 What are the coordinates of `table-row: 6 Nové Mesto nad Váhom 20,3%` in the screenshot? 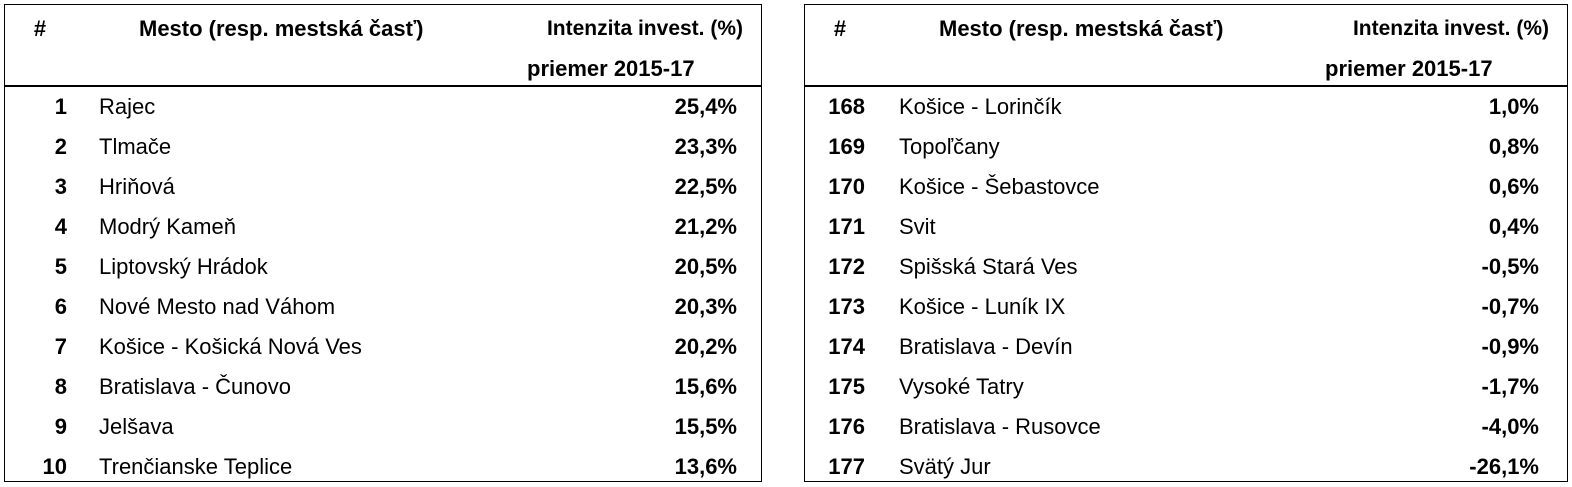 It's located at (383, 307).